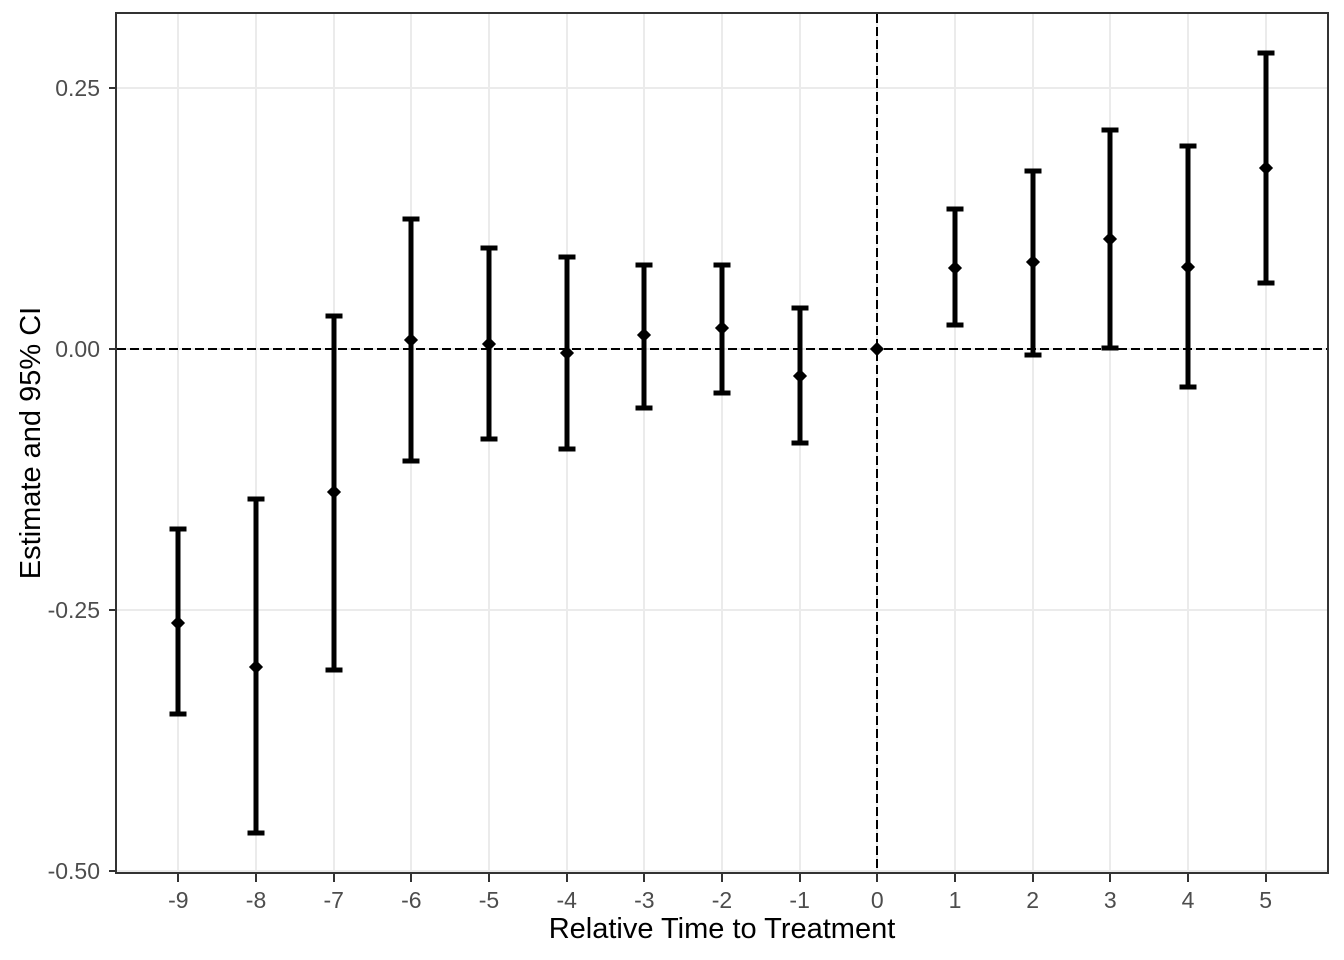 This screenshot has height=960, width=1344. What do you see at coordinates (1188, 146) in the screenshot?
I see `errorbar-cap-upper-x4` at bounding box center [1188, 146].